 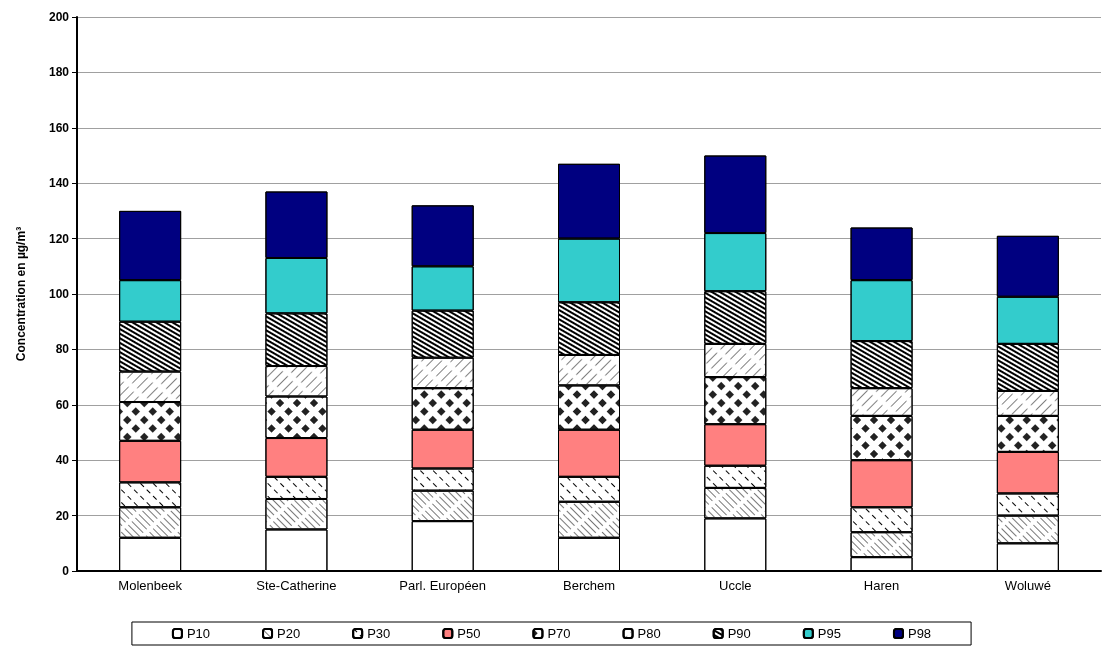 What do you see at coordinates (66, 571) in the screenshot?
I see `y-tick-label: 0` at bounding box center [66, 571].